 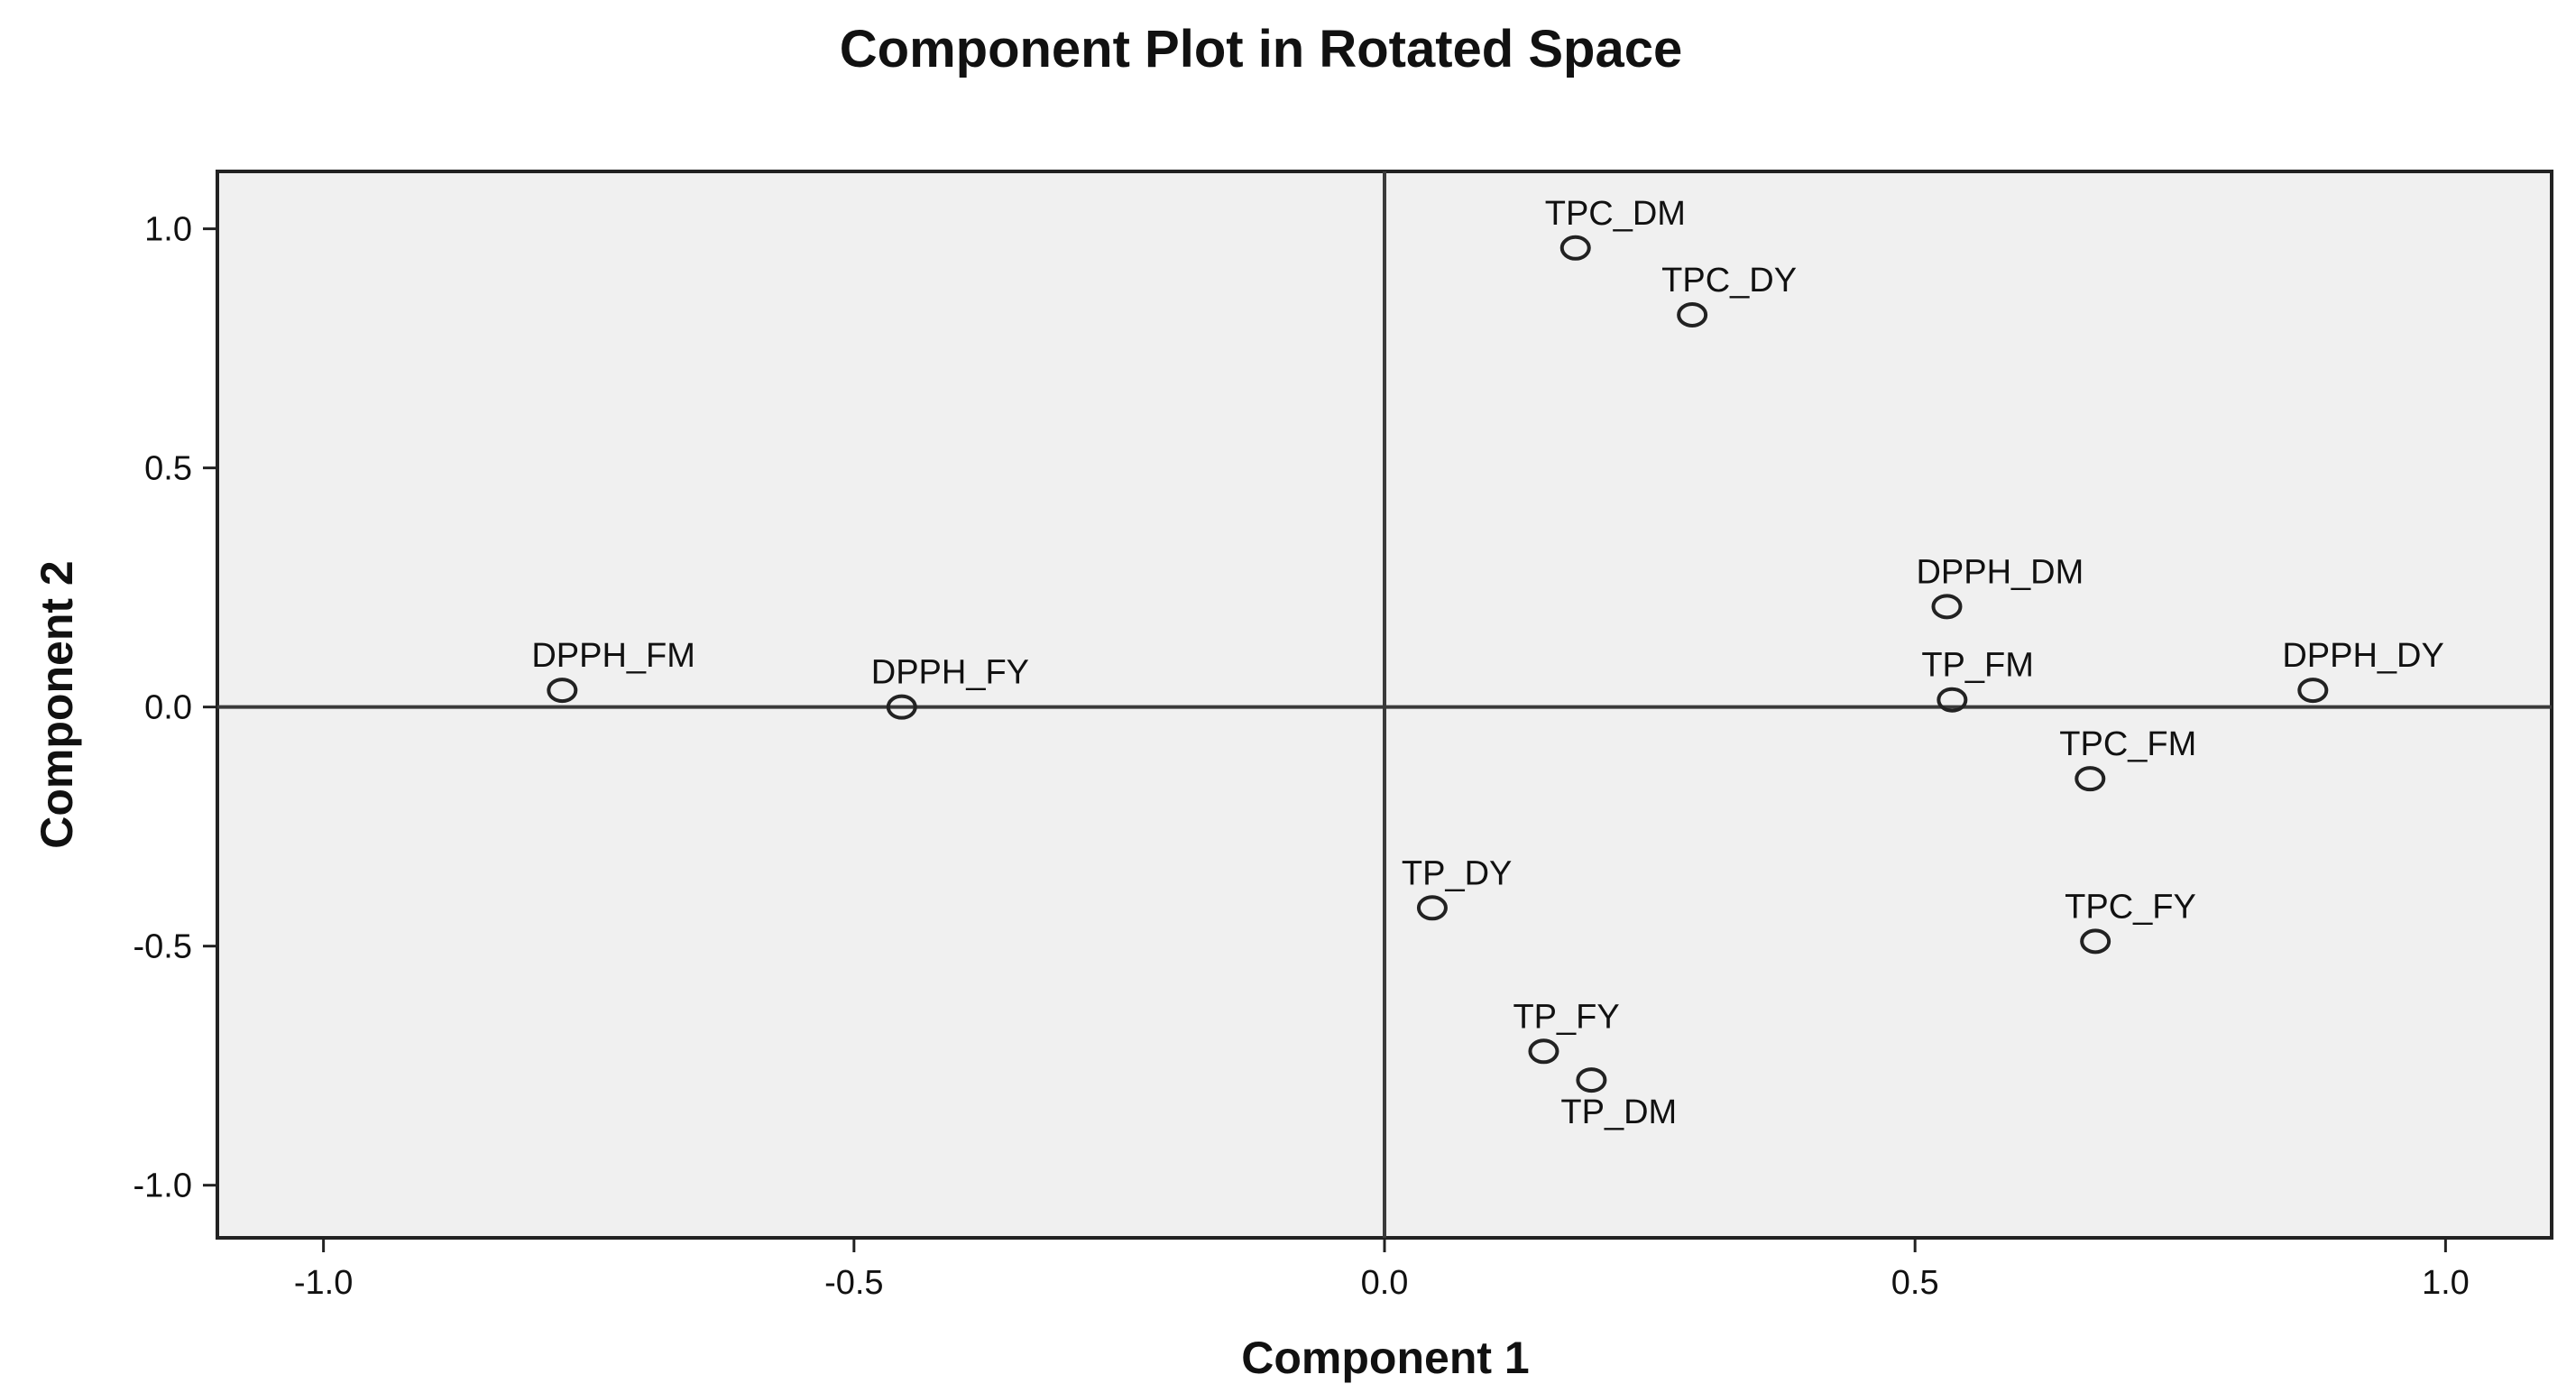 I want to click on point-label: TP_DY, so click(x=1457, y=873).